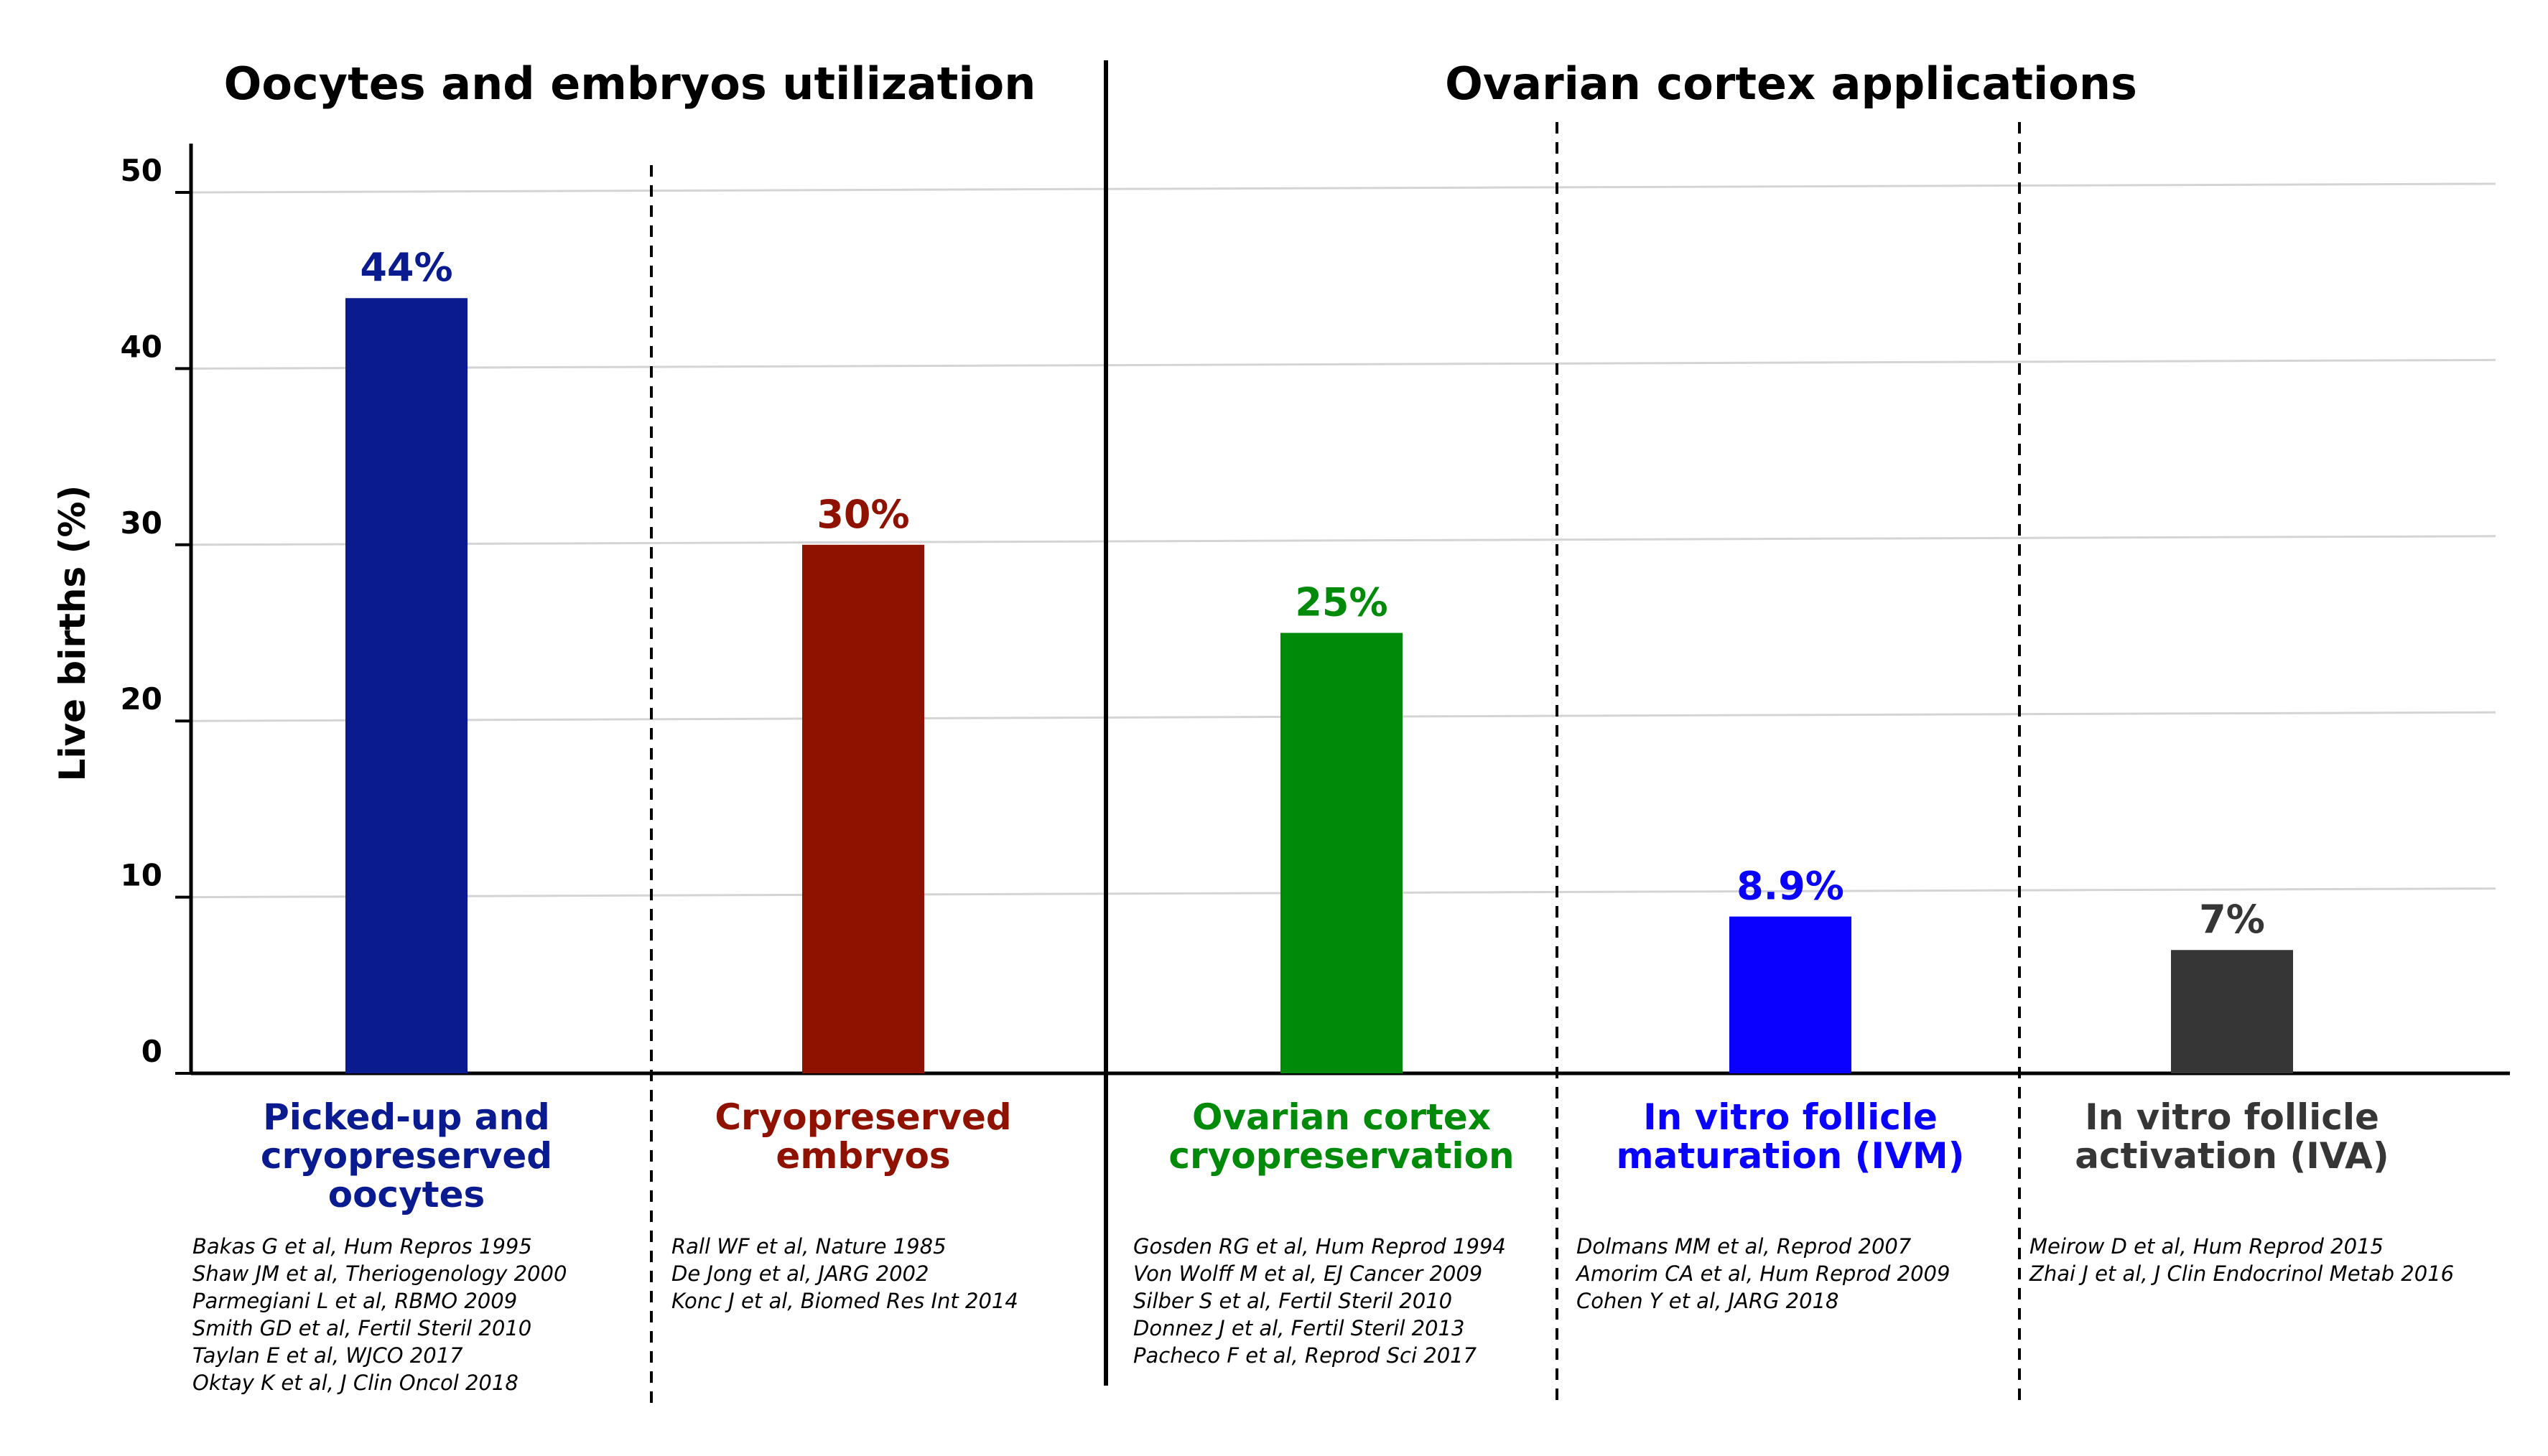  Describe the element at coordinates (1707, 1301) in the screenshot. I see `reference-text: Cohen Y et al, JARG 2018` at that location.